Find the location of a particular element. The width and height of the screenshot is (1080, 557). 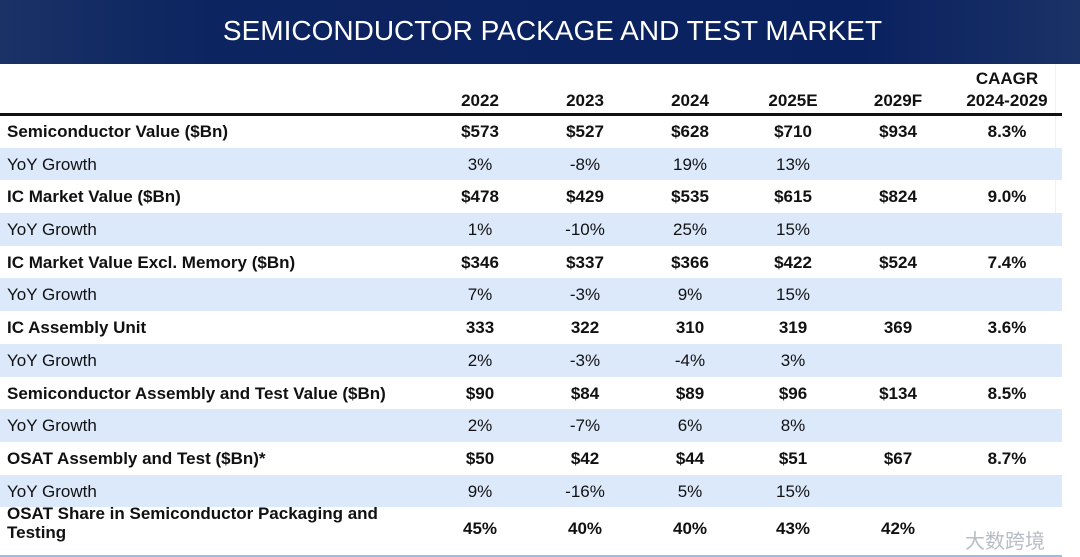

cell-value: $337 is located at coordinates (585, 262).